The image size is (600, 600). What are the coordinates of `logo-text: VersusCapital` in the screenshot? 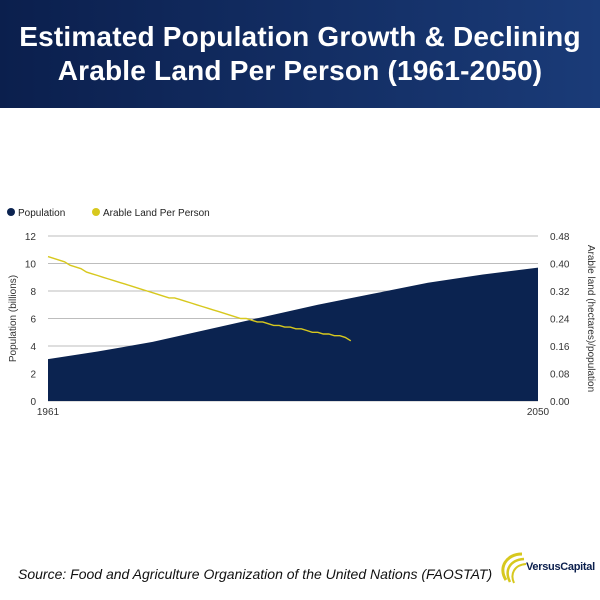 It's located at (560, 567).